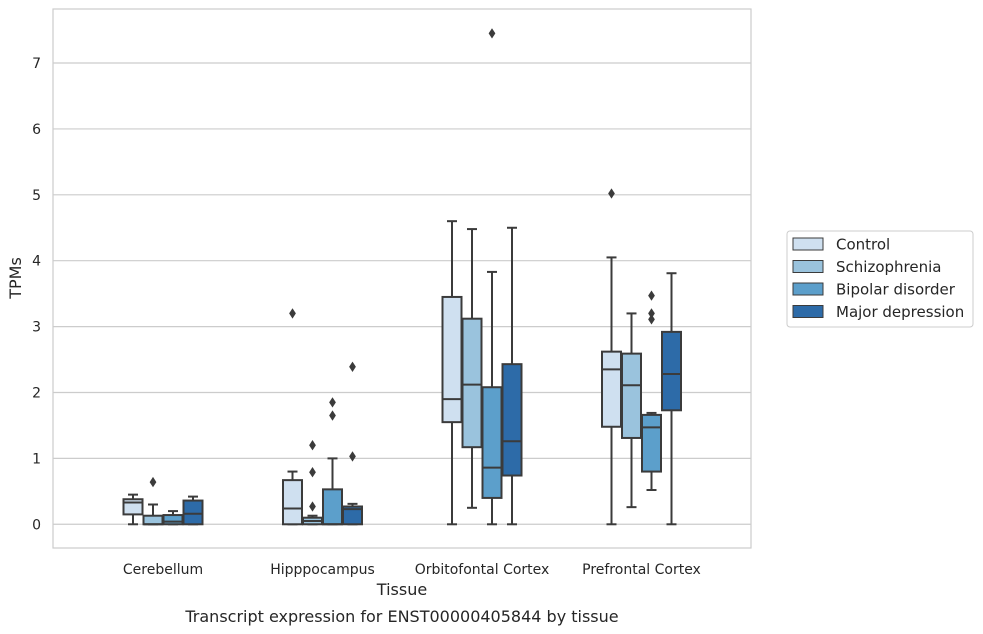  What do you see at coordinates (36, 130) in the screenshot?
I see `y-tick-label-6: 6` at bounding box center [36, 130].